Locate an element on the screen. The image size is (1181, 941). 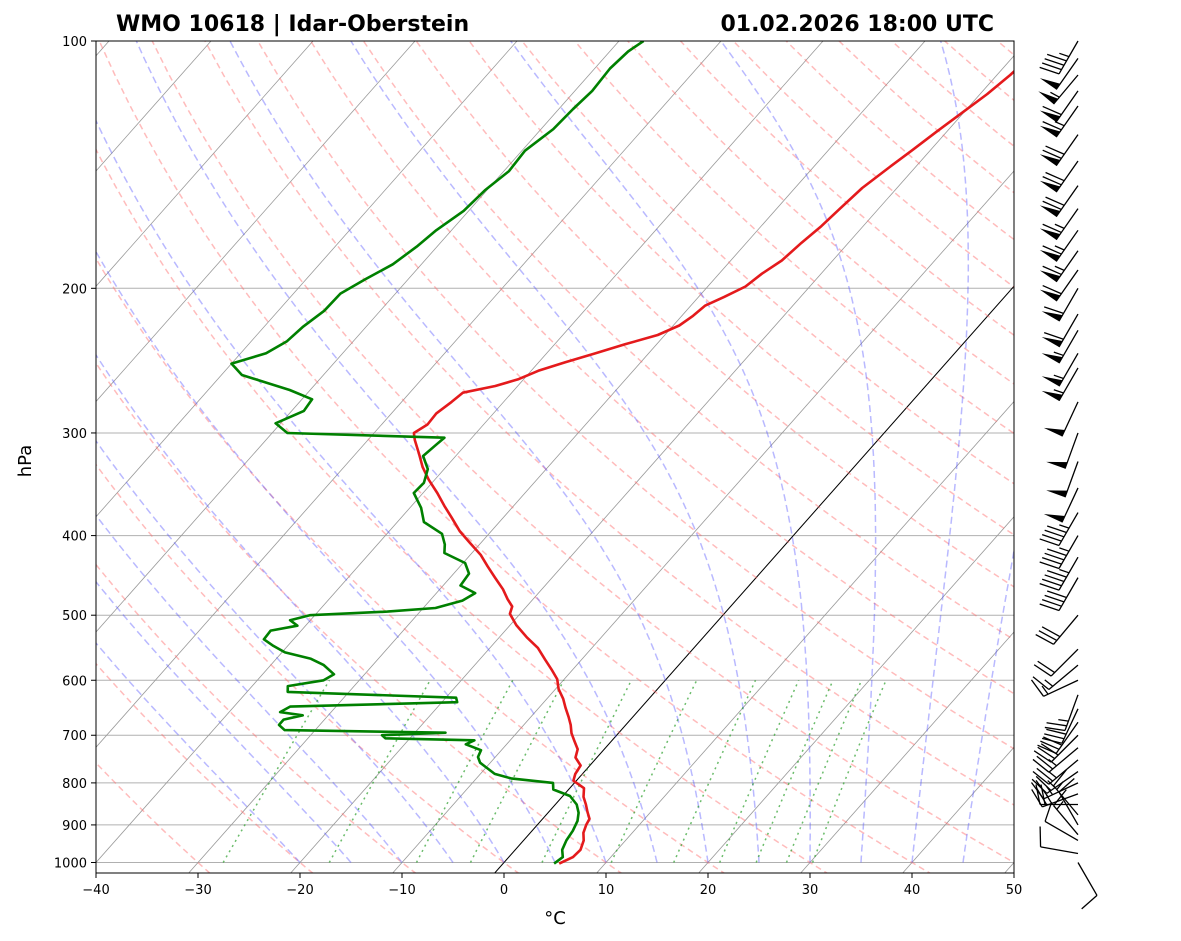
x-tick-label: 10 is located at coordinates (606, 890).